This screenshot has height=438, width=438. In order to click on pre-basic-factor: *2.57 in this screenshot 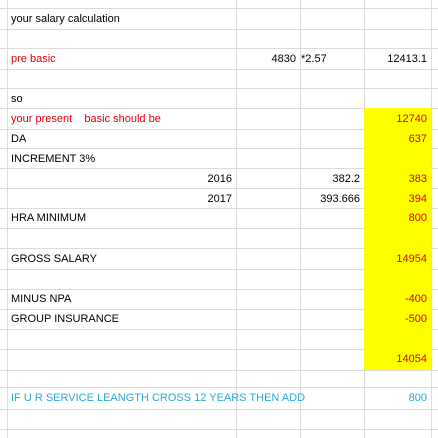, I will do `click(314, 59)`.